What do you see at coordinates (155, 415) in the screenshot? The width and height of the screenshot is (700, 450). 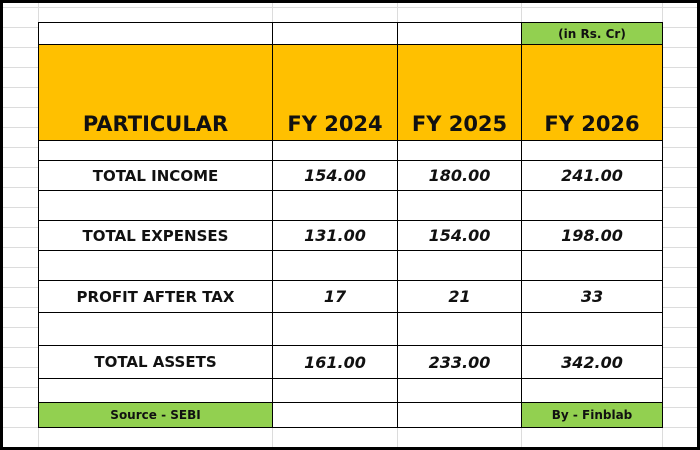 I see `source: Source - SEBI` at bounding box center [155, 415].